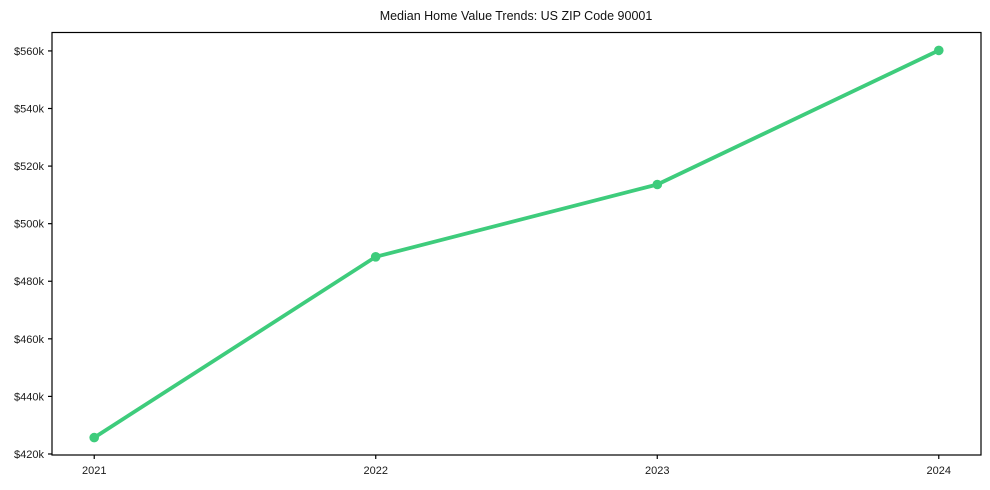  Describe the element at coordinates (939, 471) in the screenshot. I see `x-tick-label: 2024` at that location.